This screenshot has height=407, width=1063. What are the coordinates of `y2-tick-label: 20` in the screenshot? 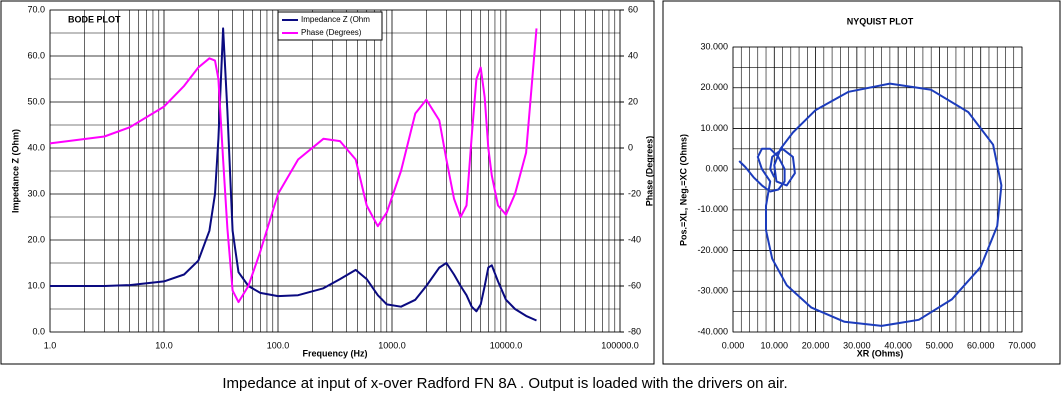 It's located at (633, 101).